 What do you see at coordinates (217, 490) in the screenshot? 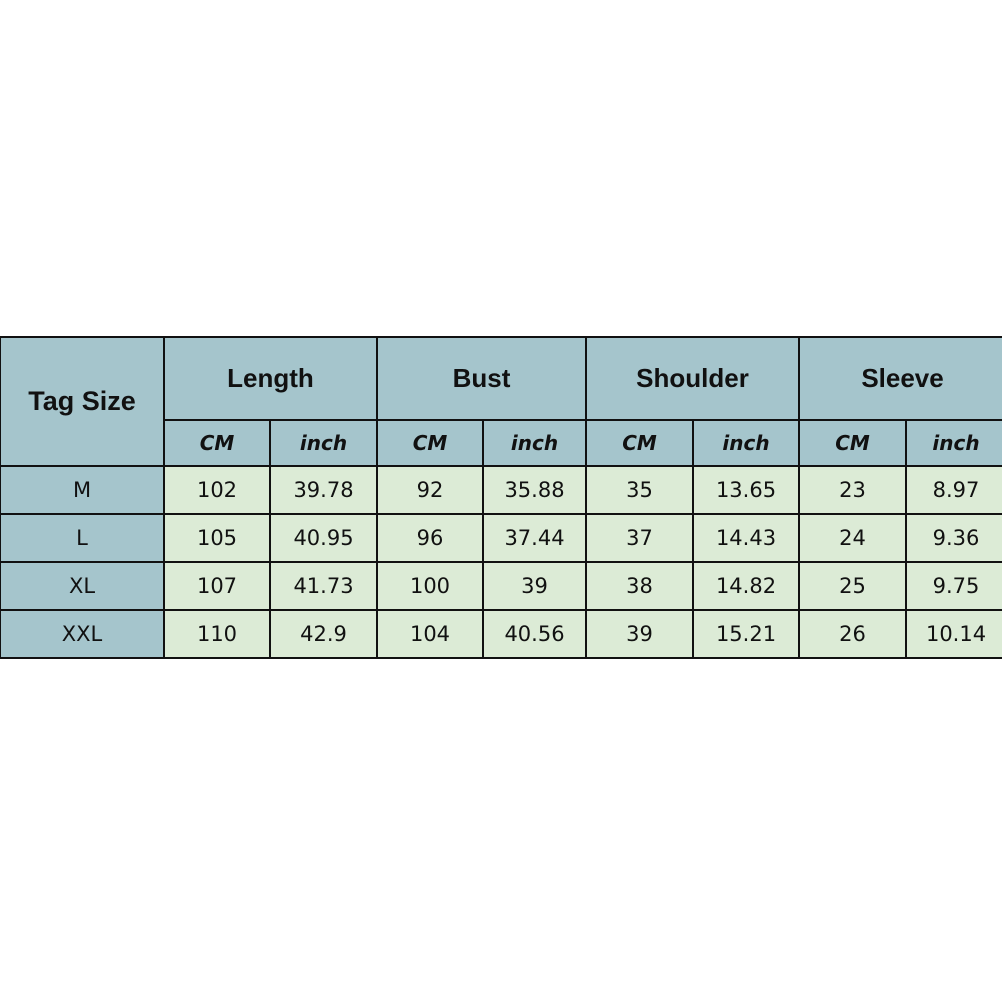
I see `measurement-cell: 102` at bounding box center [217, 490].